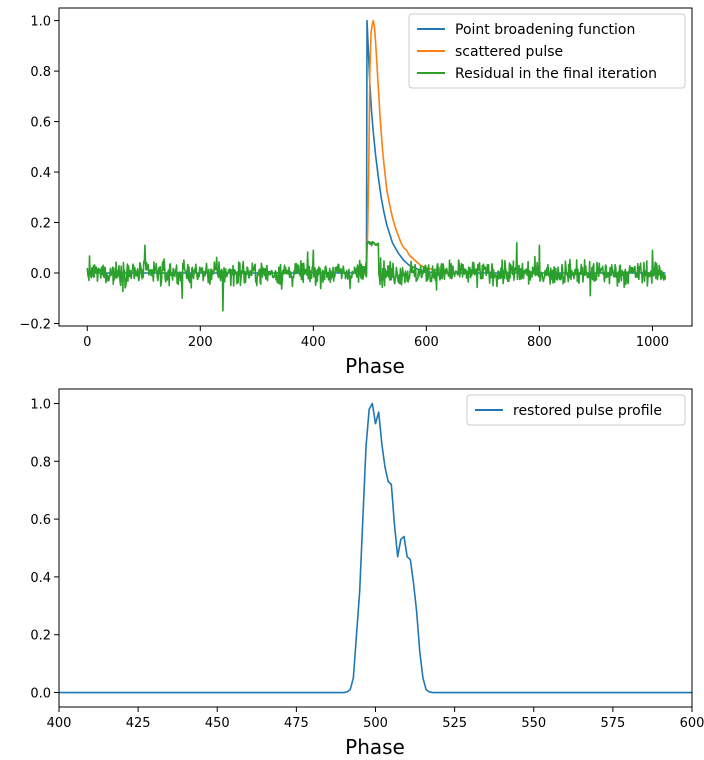  What do you see at coordinates (545, 30) in the screenshot?
I see `legend-label: Point broadening function` at bounding box center [545, 30].